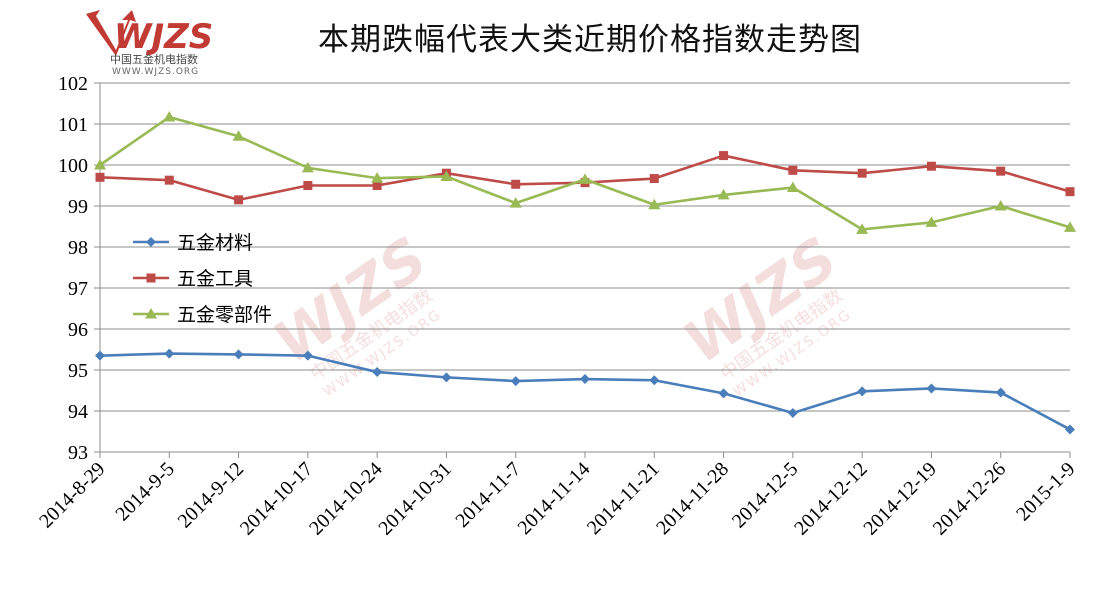 Image resolution: width=1101 pixels, height=596 pixels. What do you see at coordinates (215, 279) in the screenshot?
I see `legend-label: 五金工具` at bounding box center [215, 279].